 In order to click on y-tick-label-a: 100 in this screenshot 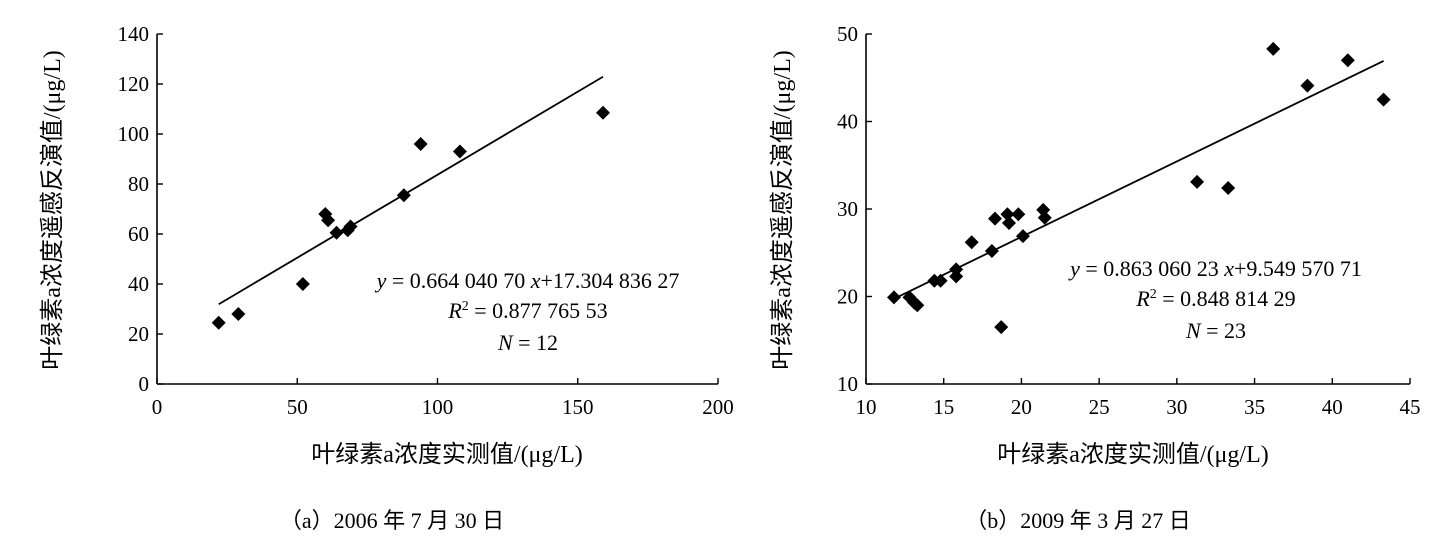, I will do `click(134, 134)`.